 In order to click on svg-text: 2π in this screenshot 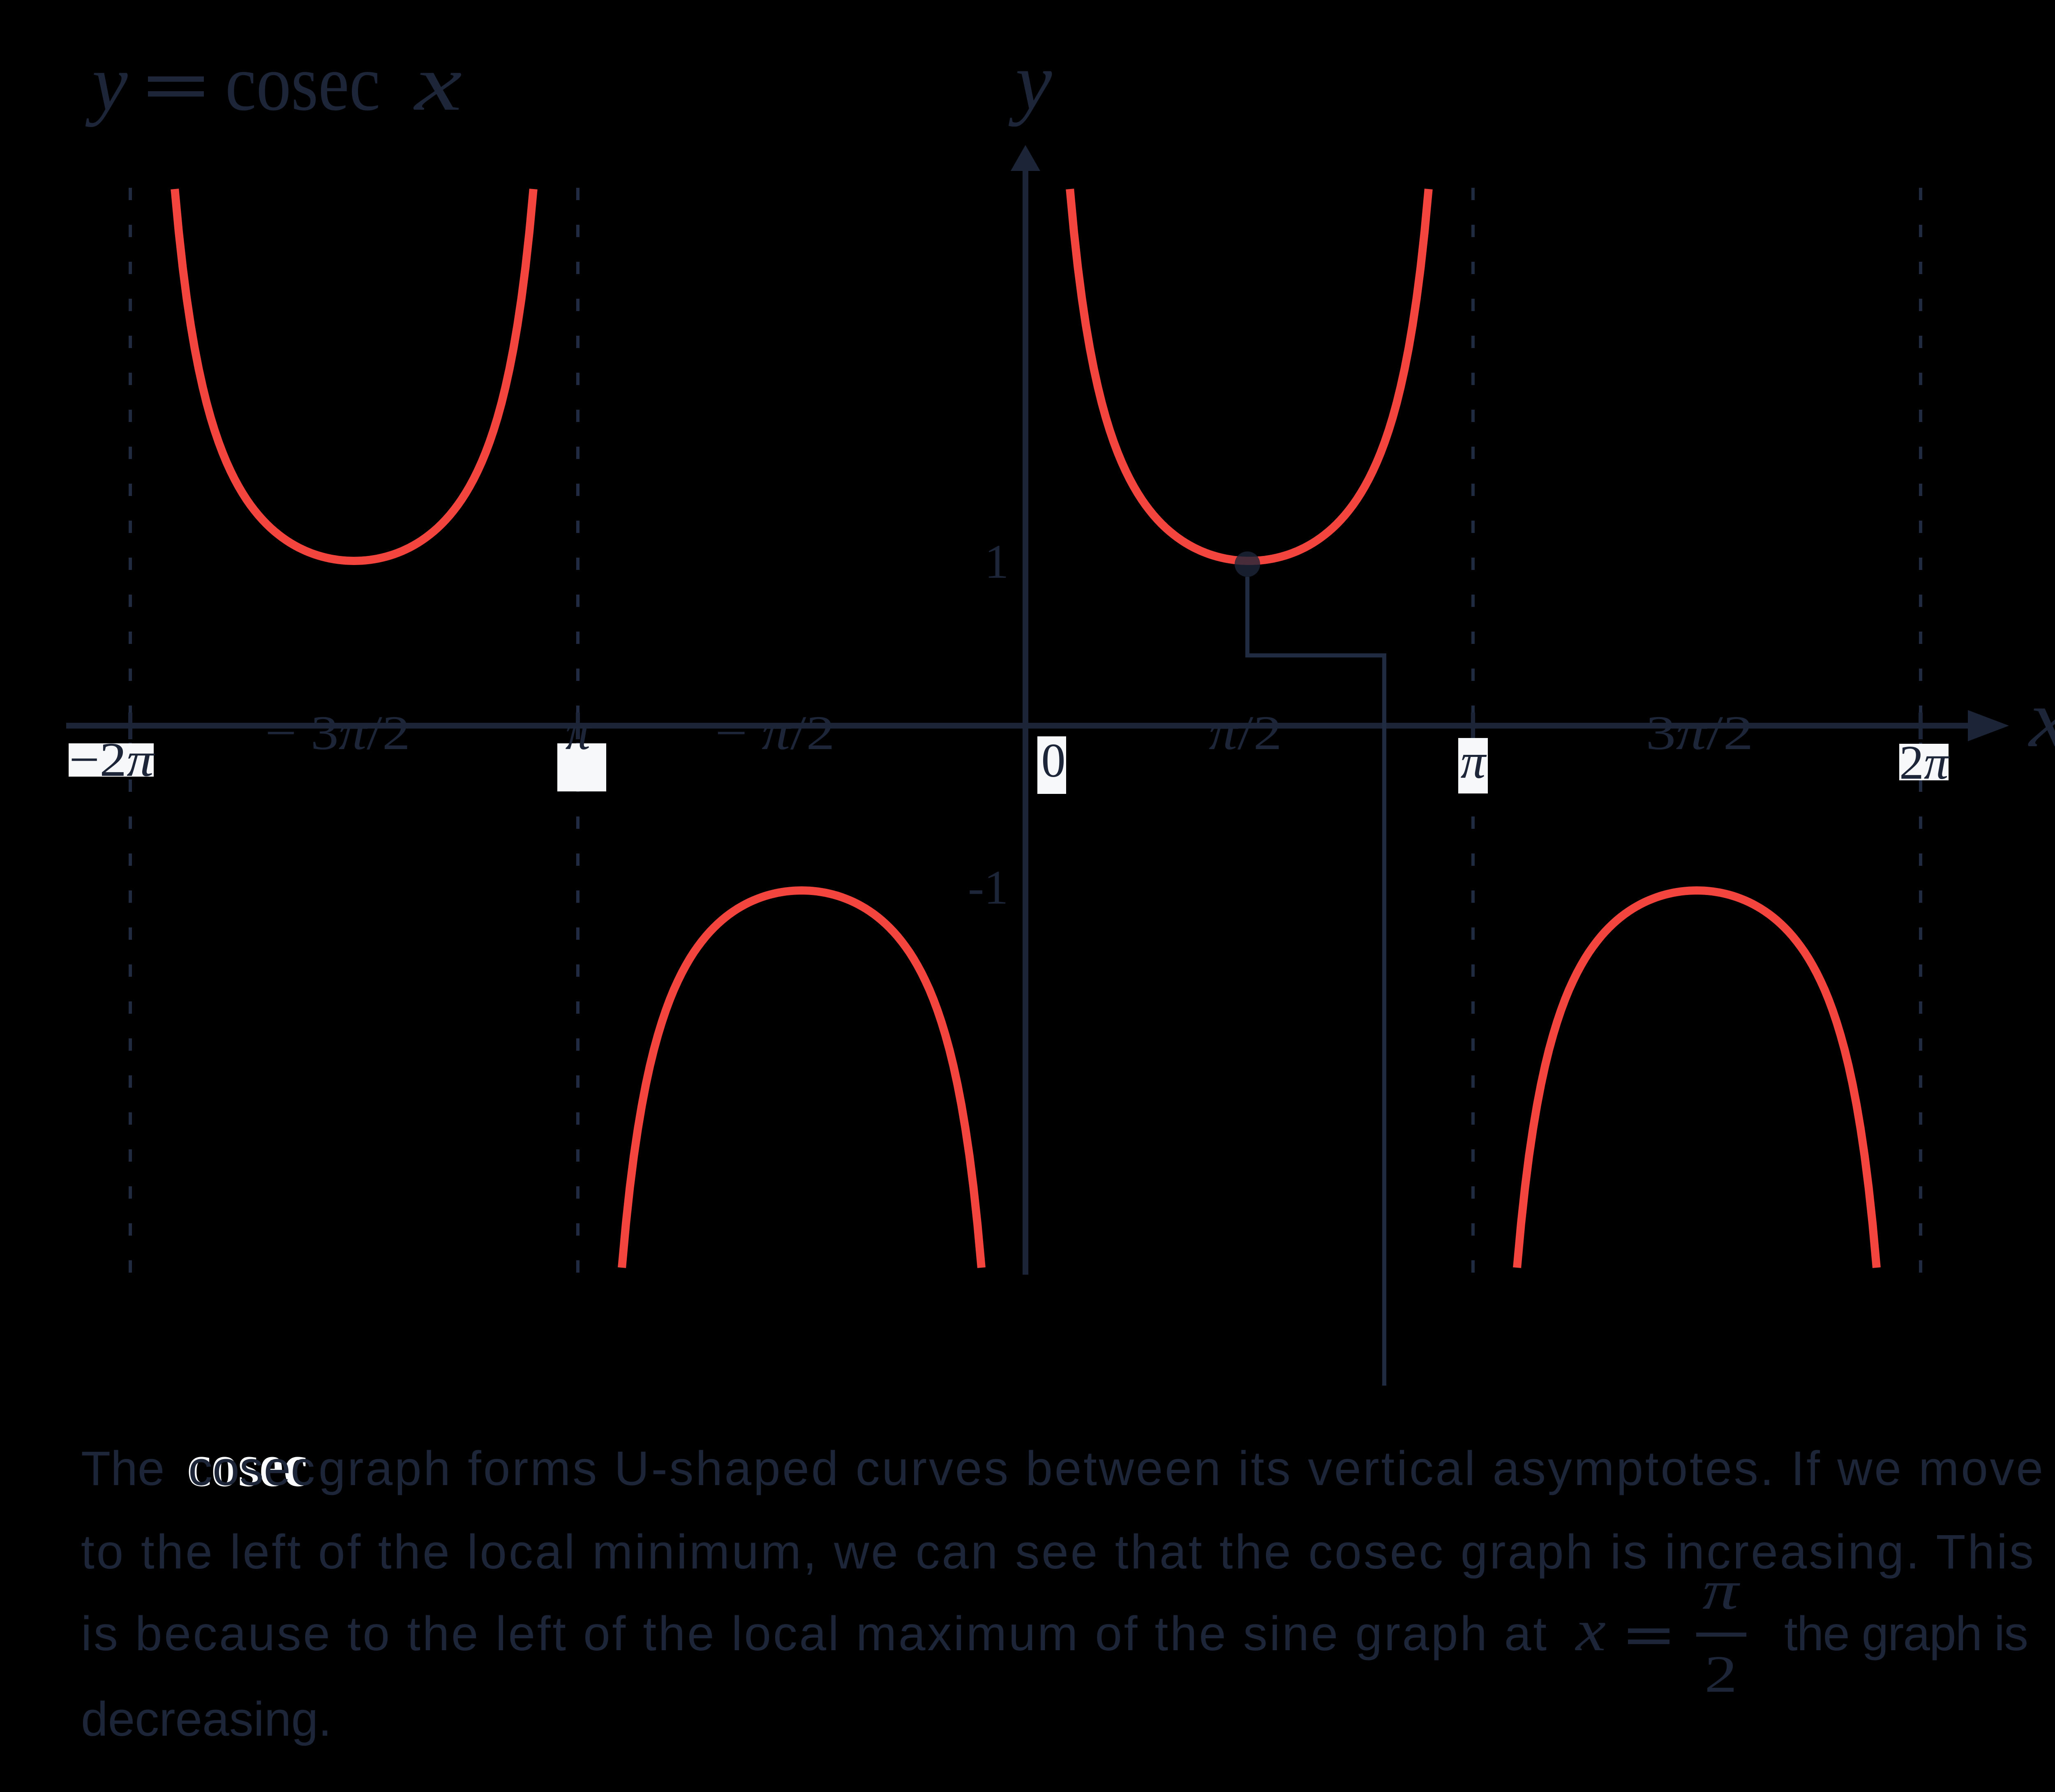, I will do `click(1924, 762)`.